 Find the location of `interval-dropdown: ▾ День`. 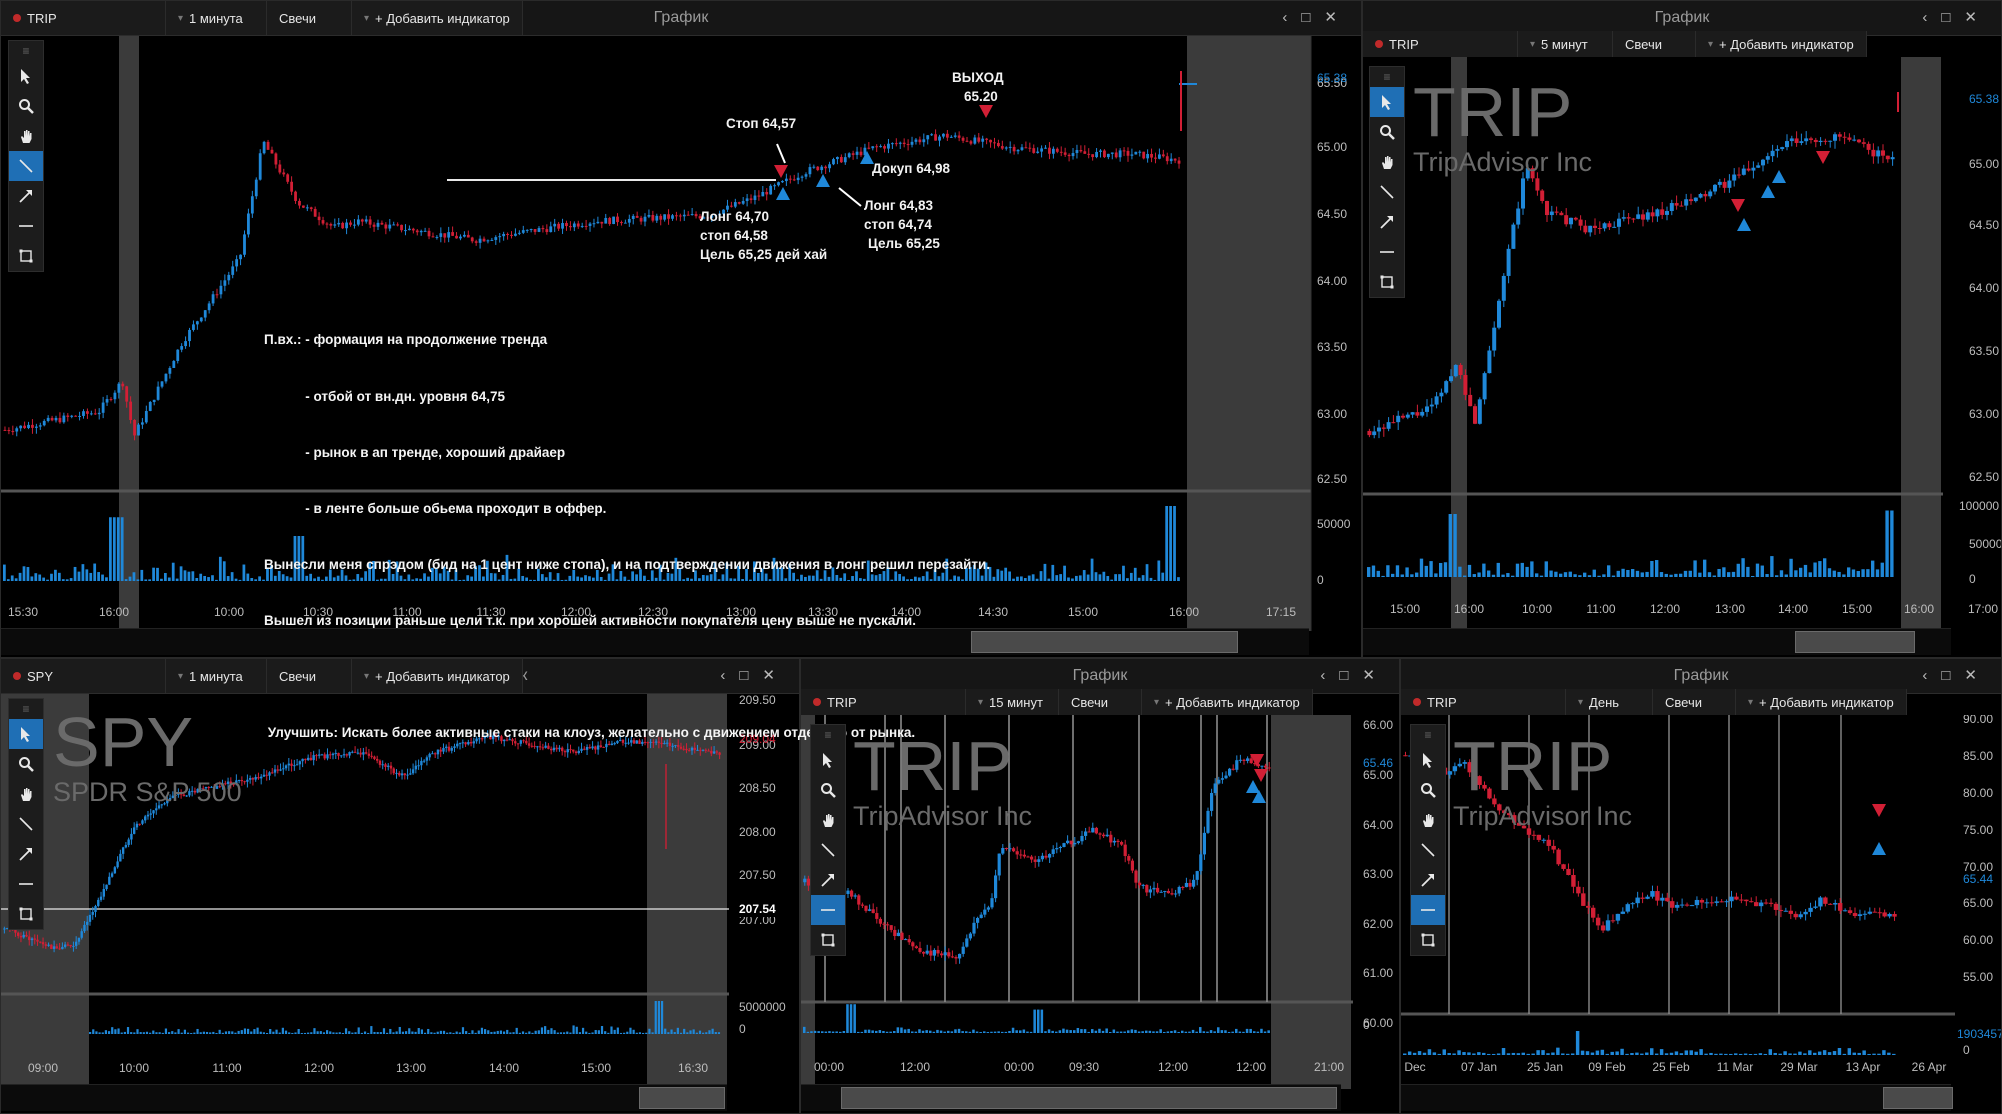

interval-dropdown: ▾ День is located at coordinates (1609, 702).